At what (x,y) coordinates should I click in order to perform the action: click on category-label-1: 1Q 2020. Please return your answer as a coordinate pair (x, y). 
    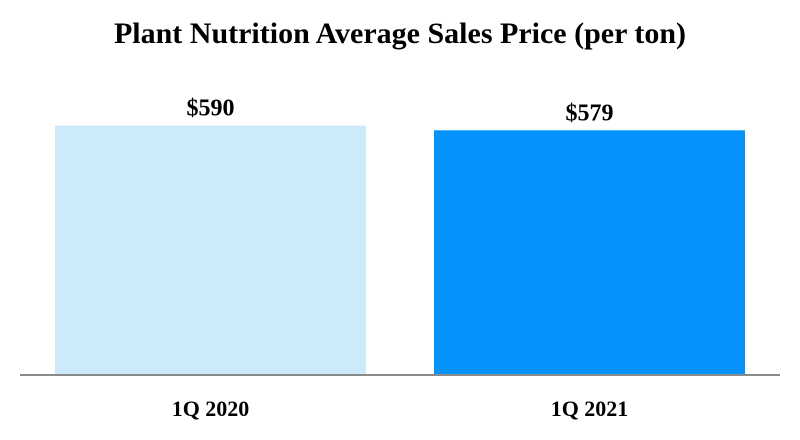
    Looking at the image, I should click on (211, 408).